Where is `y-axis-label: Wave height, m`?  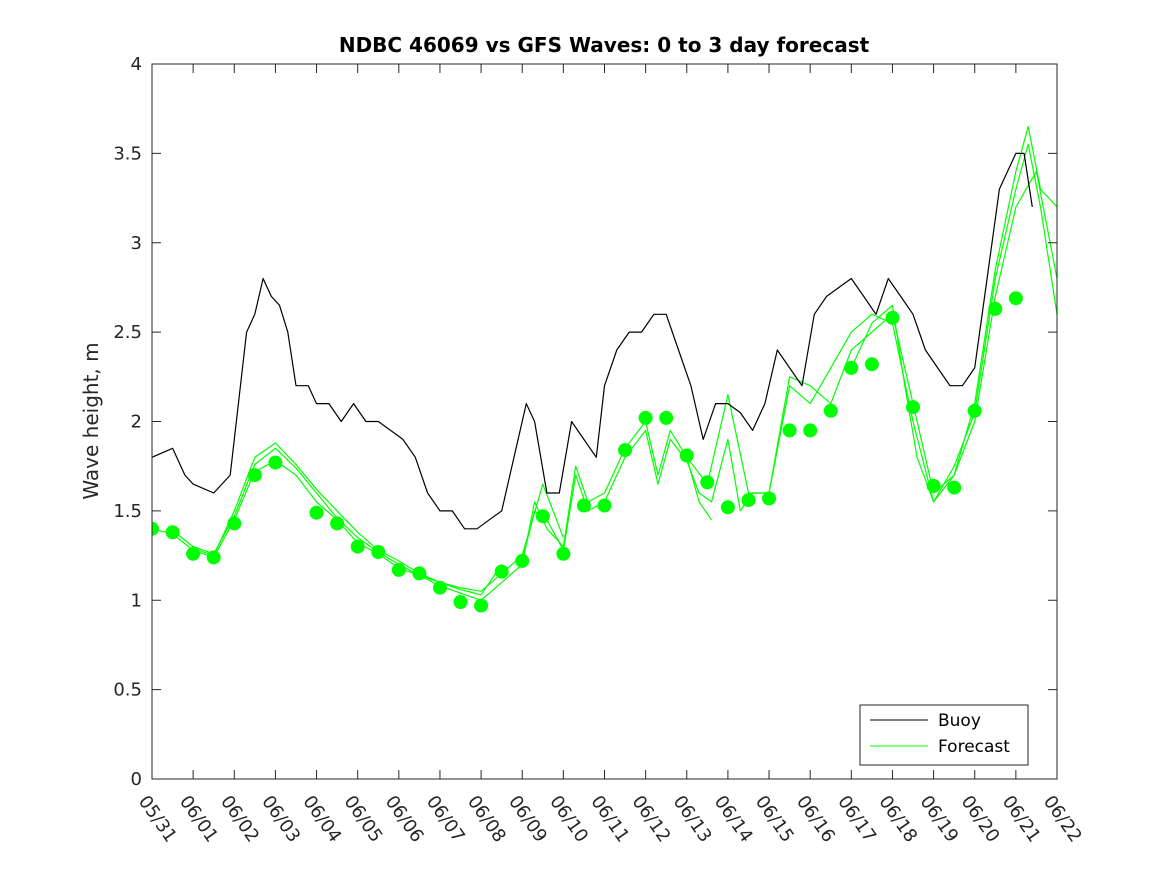
y-axis-label: Wave height, m is located at coordinates (91, 420).